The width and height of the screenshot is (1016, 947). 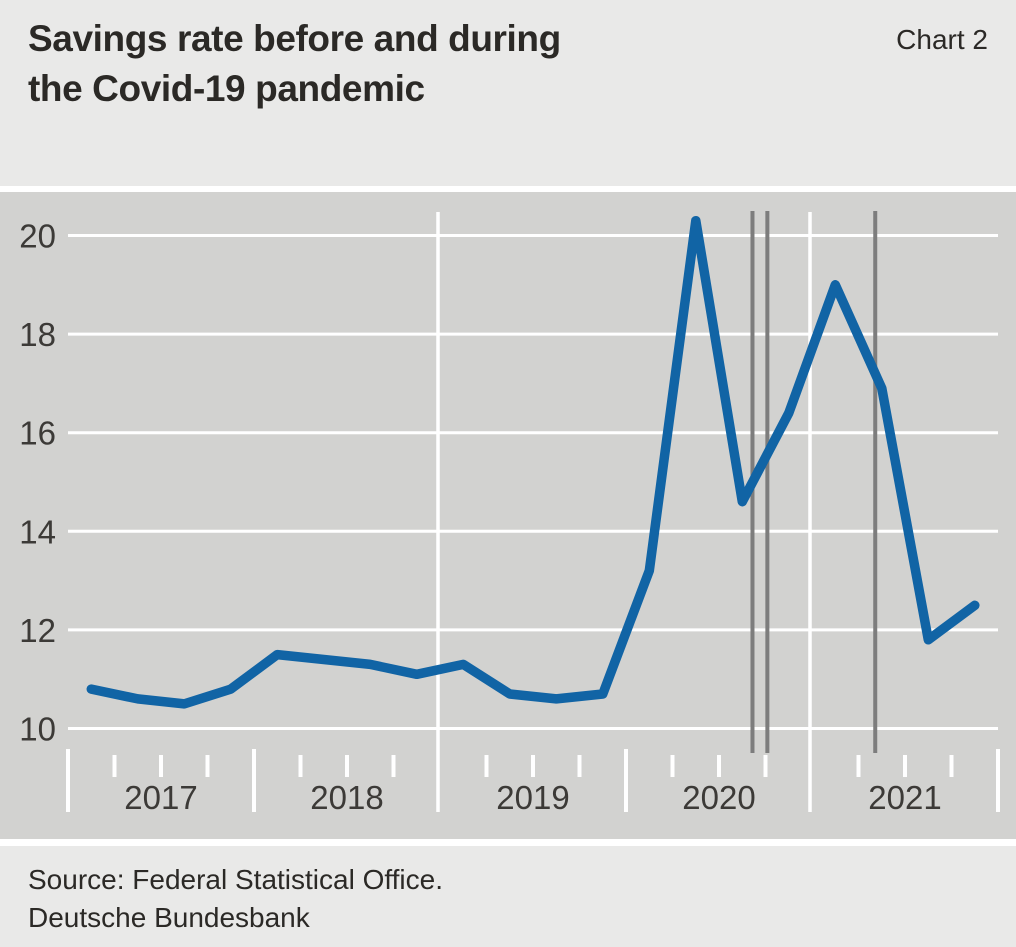 What do you see at coordinates (532, 797) in the screenshot?
I see `x-axis-year-label: 2019` at bounding box center [532, 797].